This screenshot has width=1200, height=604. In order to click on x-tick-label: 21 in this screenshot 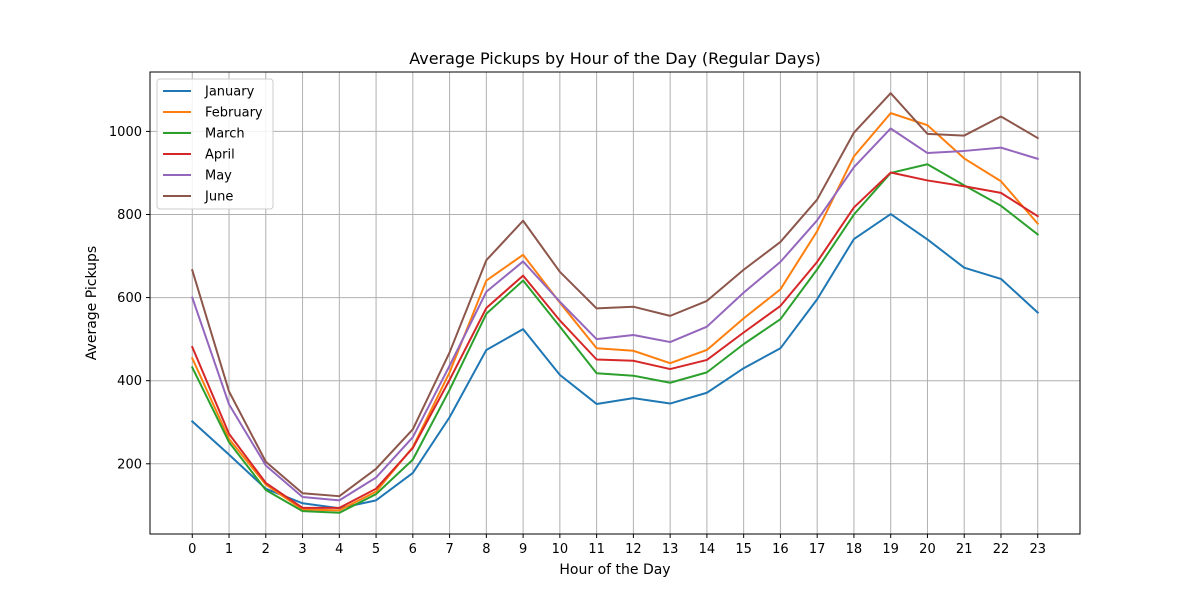, I will do `click(964, 549)`.